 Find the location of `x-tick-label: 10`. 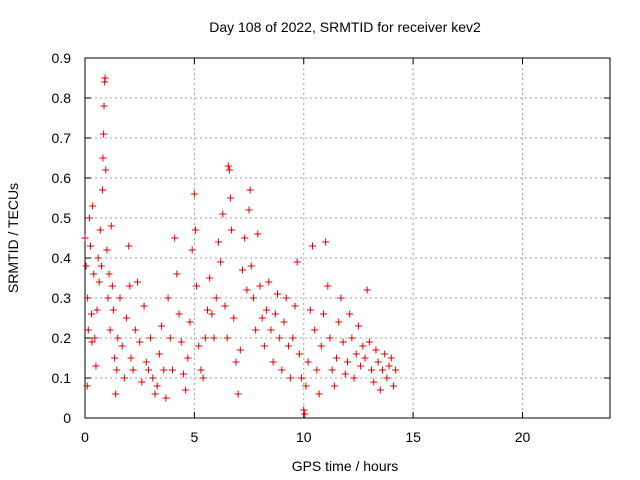

x-tick-label: 10 is located at coordinates (304, 437).